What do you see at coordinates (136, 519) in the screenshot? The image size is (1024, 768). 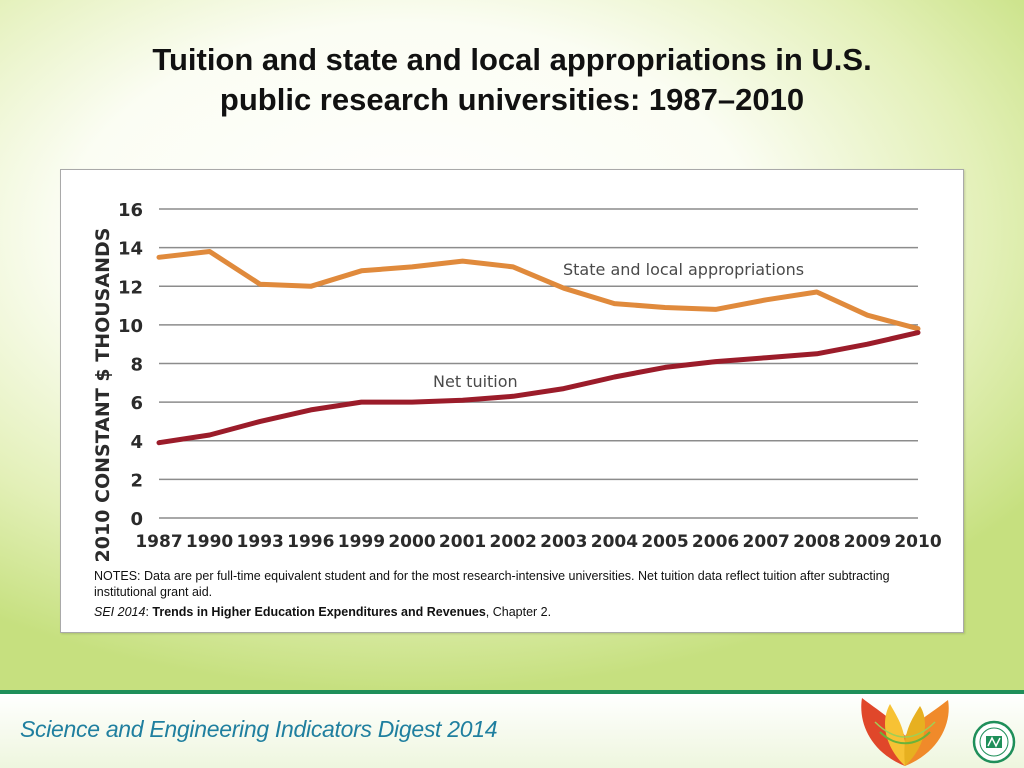 I see `y-tick-label: 0` at bounding box center [136, 519].